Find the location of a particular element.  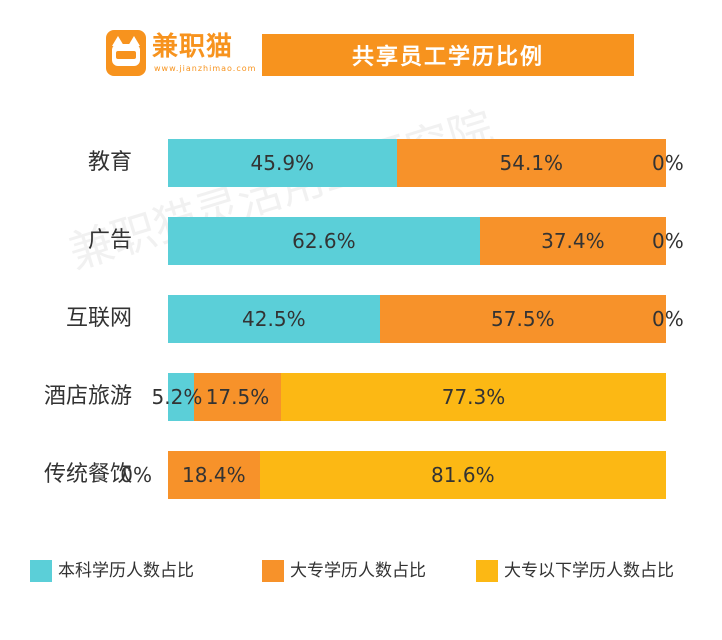

data-label: 37.4% is located at coordinates (573, 241).